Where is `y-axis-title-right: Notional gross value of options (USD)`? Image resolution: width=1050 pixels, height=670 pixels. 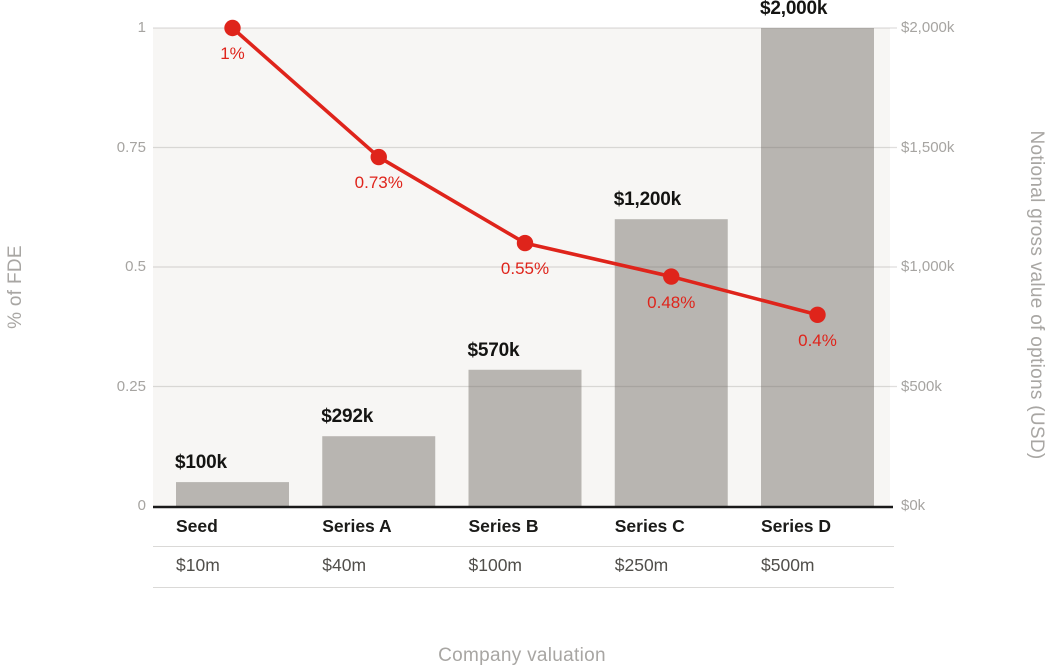
y-axis-title-right: Notional gross value of options (USD) is located at coordinates (1036, 295).